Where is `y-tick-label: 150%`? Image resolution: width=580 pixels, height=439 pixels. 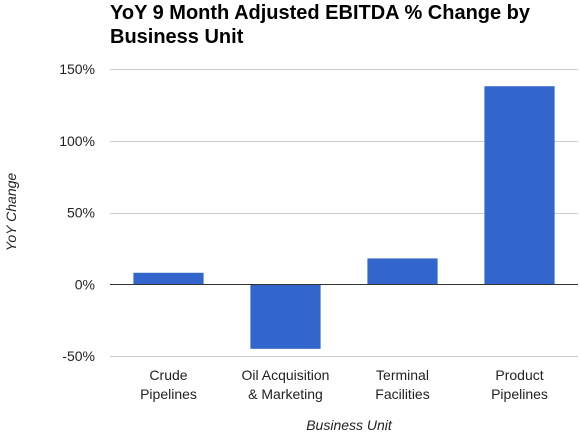
y-tick-label: 150% is located at coordinates (77, 69).